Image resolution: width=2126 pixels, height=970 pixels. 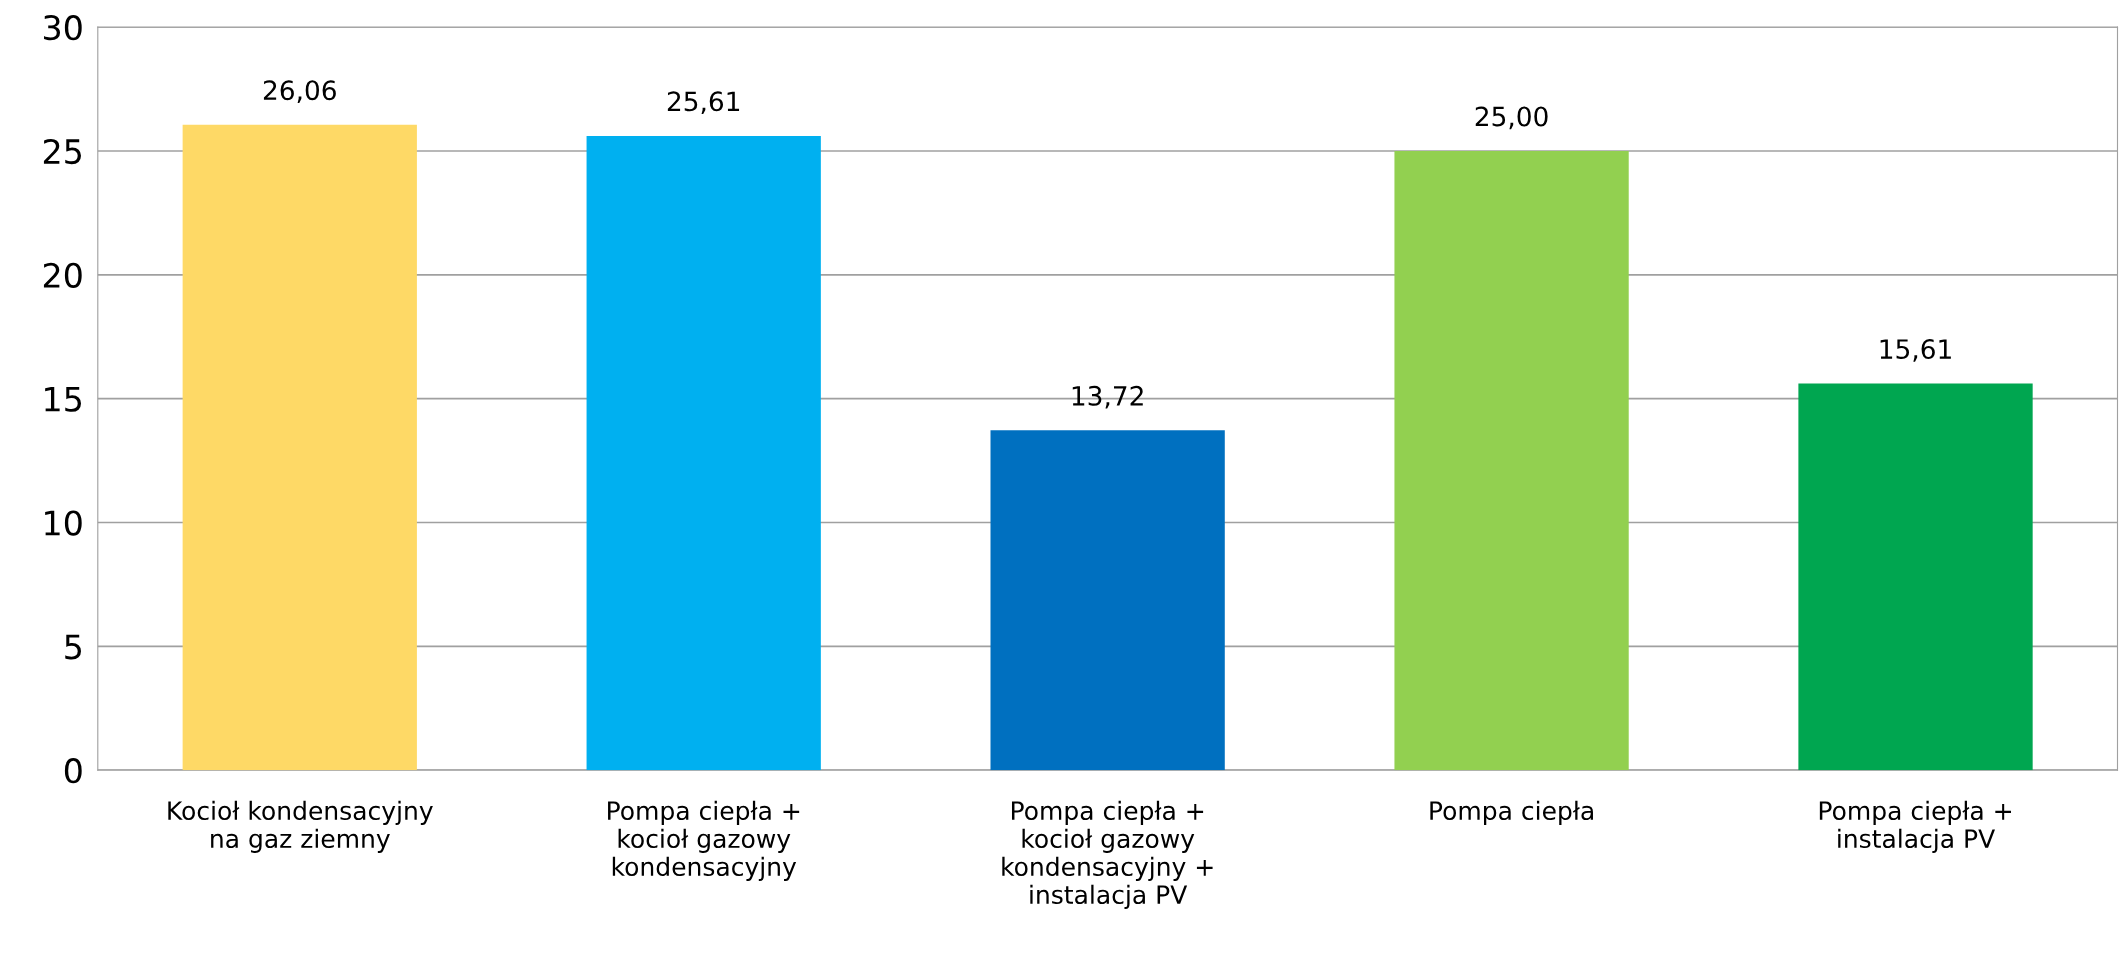 What do you see at coordinates (1915, 350) in the screenshot?
I see `data-label: 15,61` at bounding box center [1915, 350].